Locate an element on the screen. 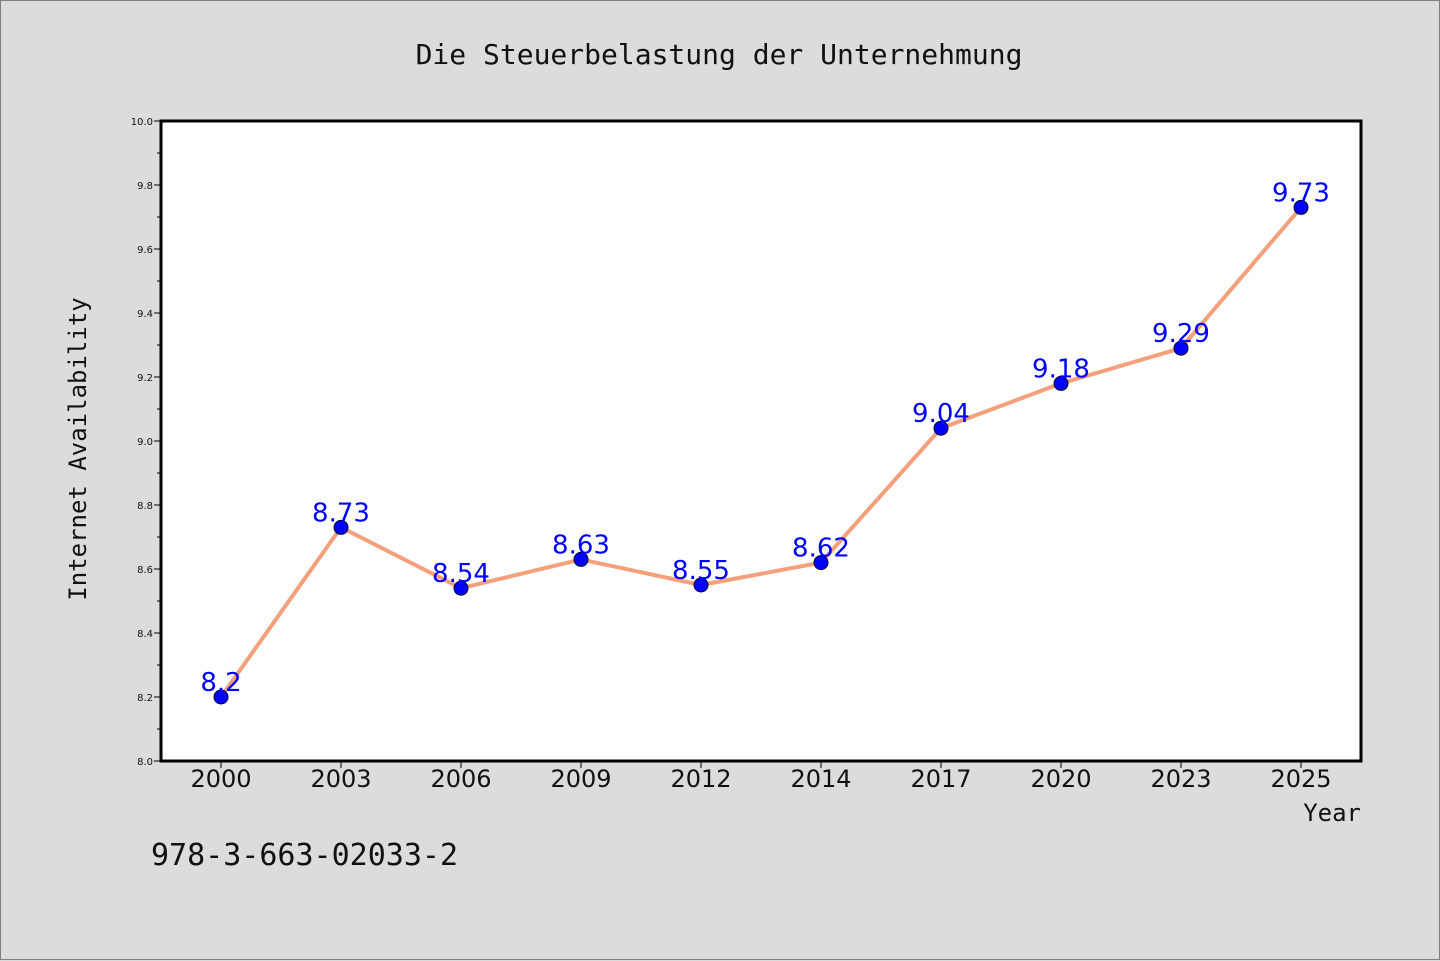 This screenshot has width=1440, height=961. y-tick-label: 8.2 is located at coordinates (145, 698).